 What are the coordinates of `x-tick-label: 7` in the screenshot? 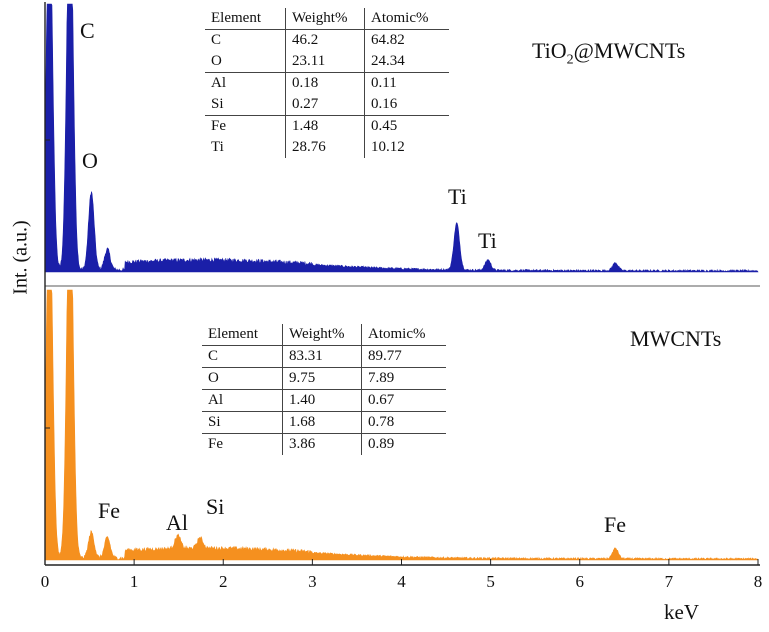 It's located at (669, 581).